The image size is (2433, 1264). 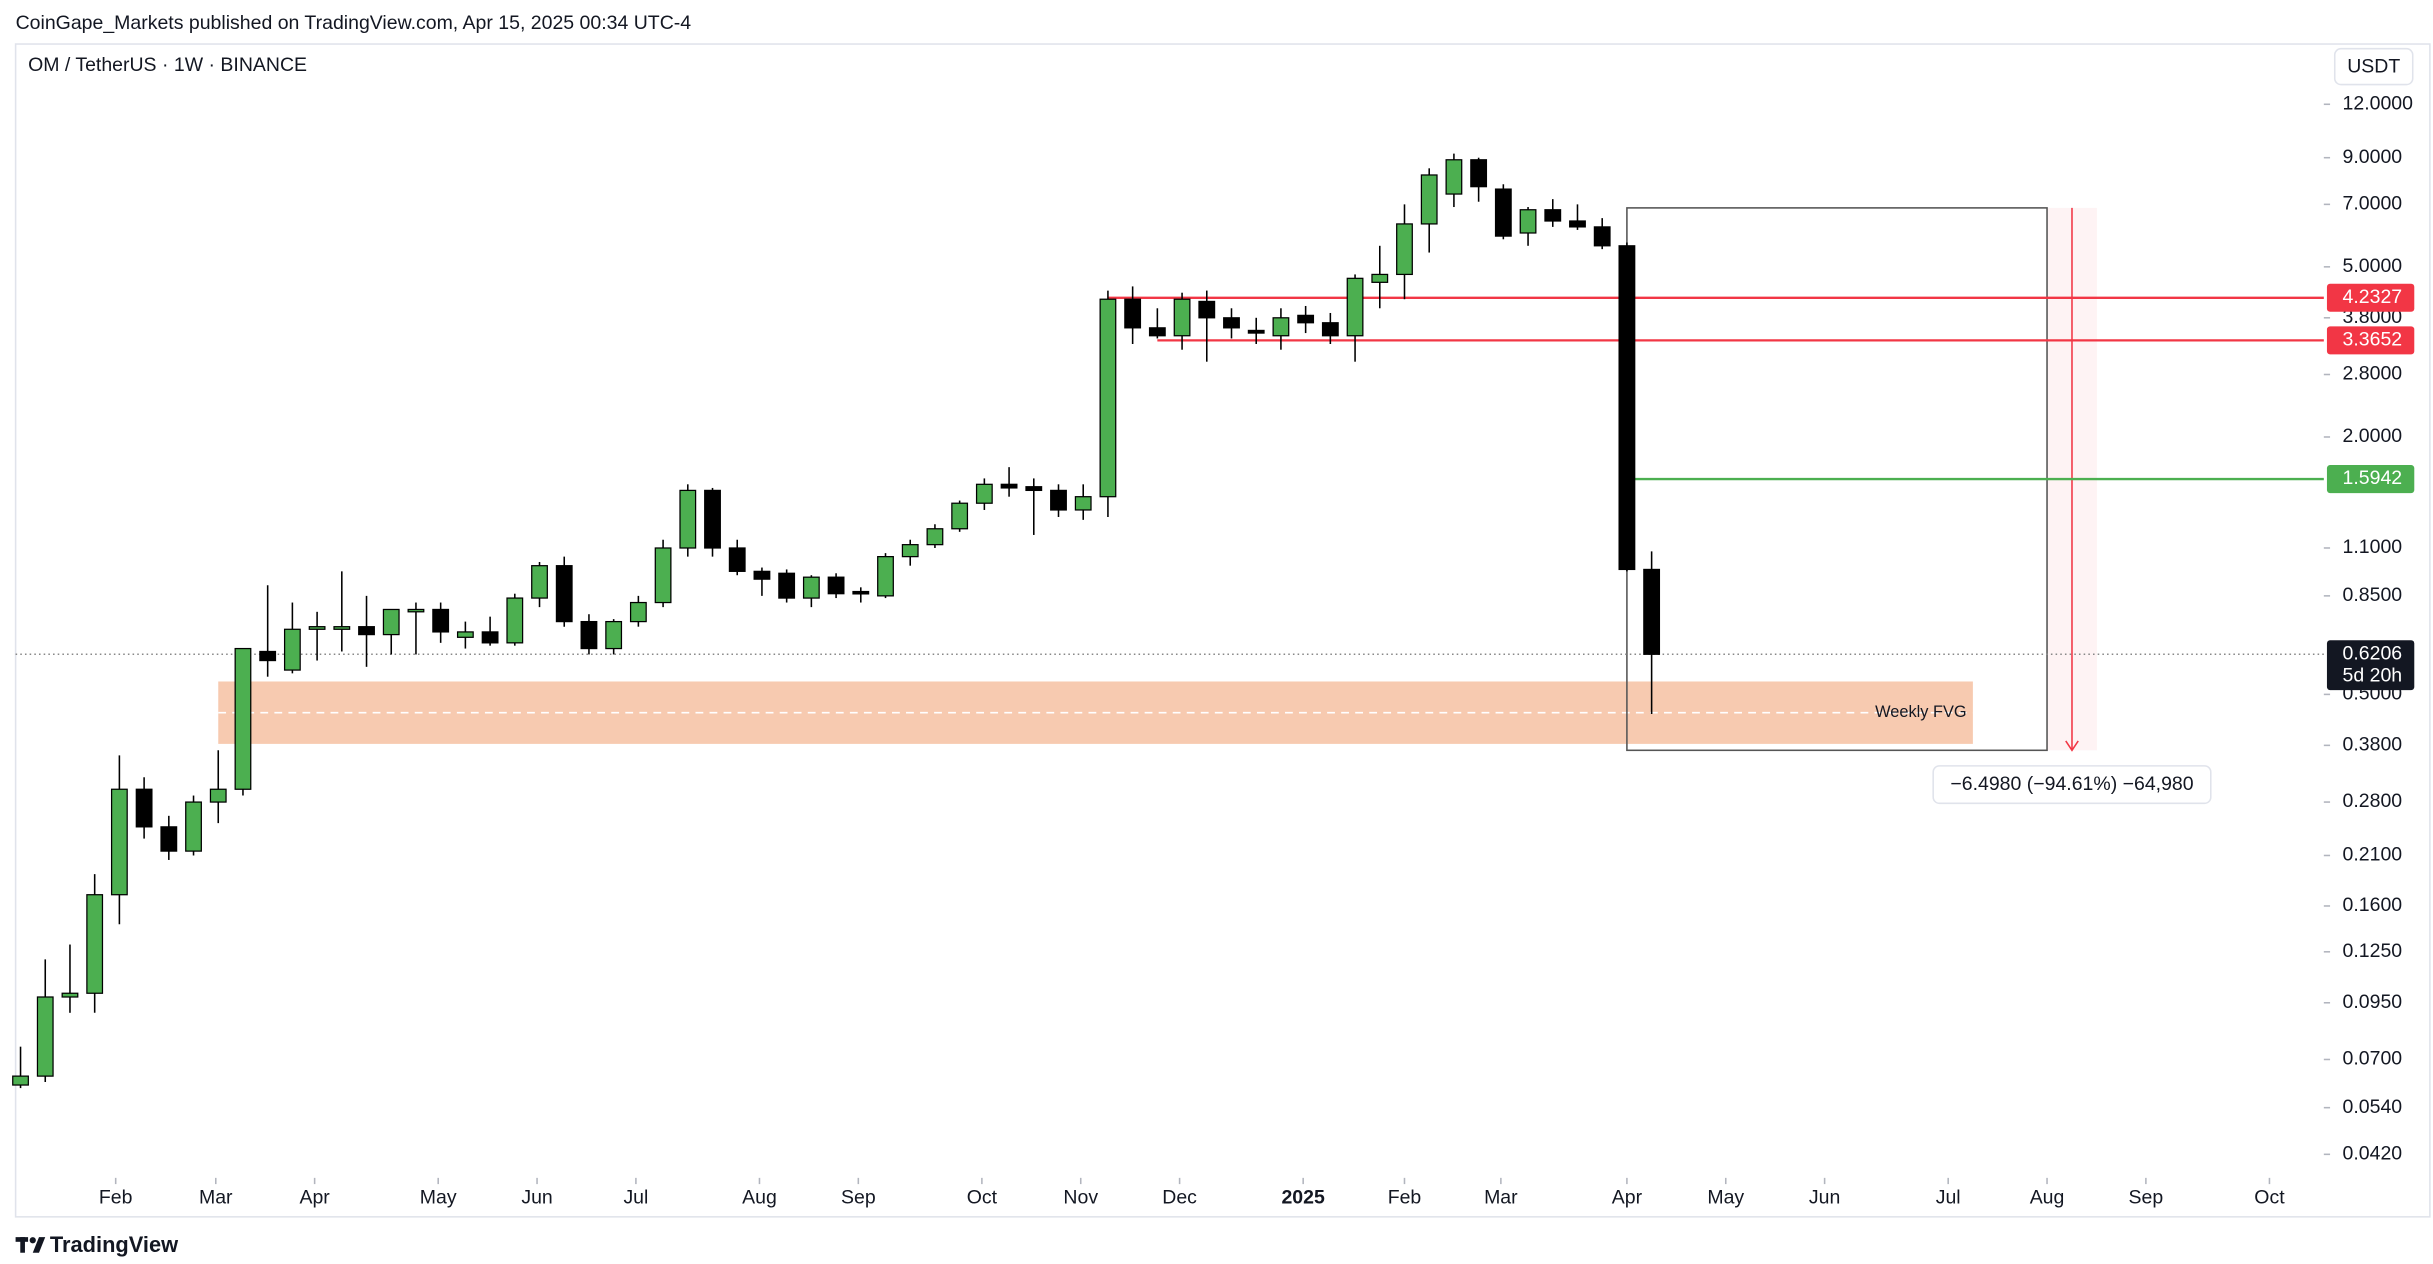 What do you see at coordinates (2373, 478) in the screenshot?
I see `level-price-label: 1.5942` at bounding box center [2373, 478].